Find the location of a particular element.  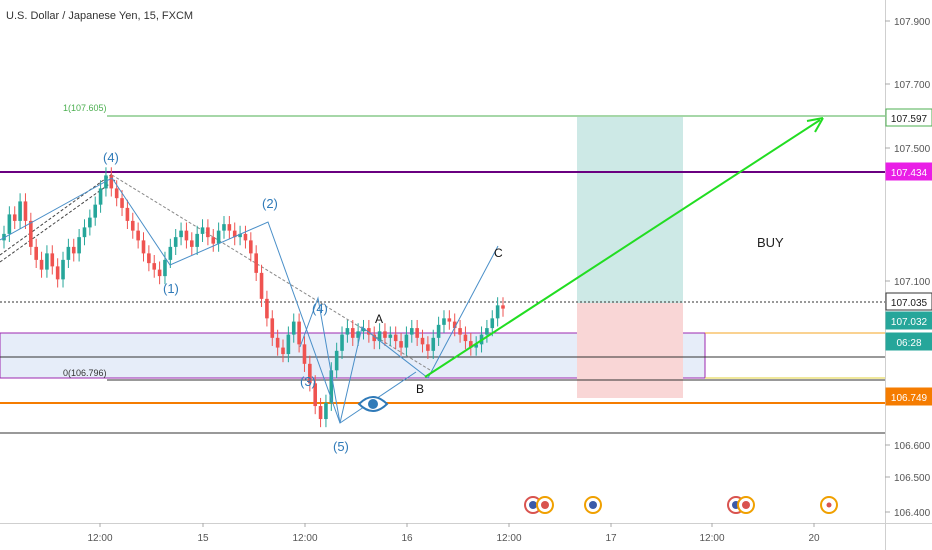

price-tag-label: 107.597 is located at coordinates (909, 119).